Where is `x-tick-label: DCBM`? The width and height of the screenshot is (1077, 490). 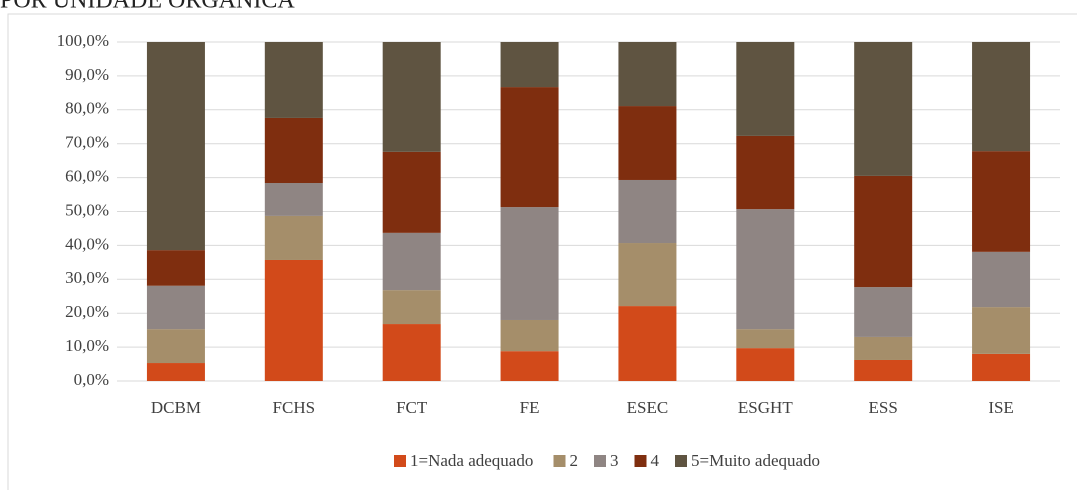
x-tick-label: DCBM is located at coordinates (176, 407).